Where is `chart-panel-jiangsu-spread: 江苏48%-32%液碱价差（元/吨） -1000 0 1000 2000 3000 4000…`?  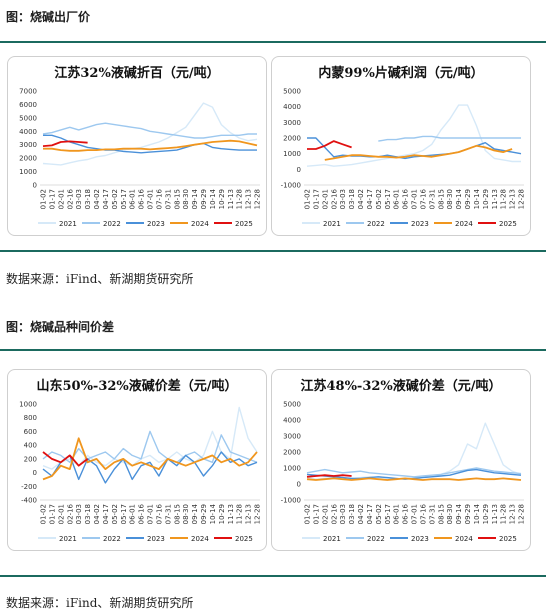 chart-panel-jiangsu-spread: 江苏48%-32%液碱价差（元/吨） -1000 0 1000 2000 3000 4000… is located at coordinates (401, 460).